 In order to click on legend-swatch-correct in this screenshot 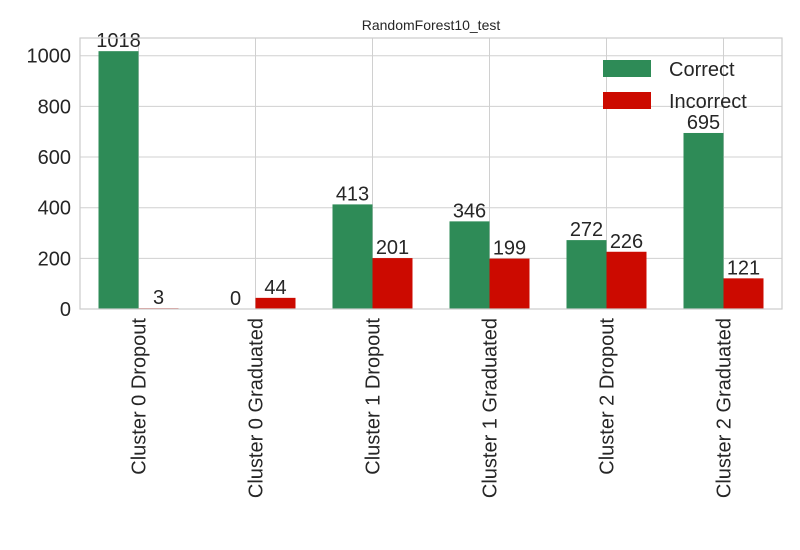, I will do `click(627, 68)`.